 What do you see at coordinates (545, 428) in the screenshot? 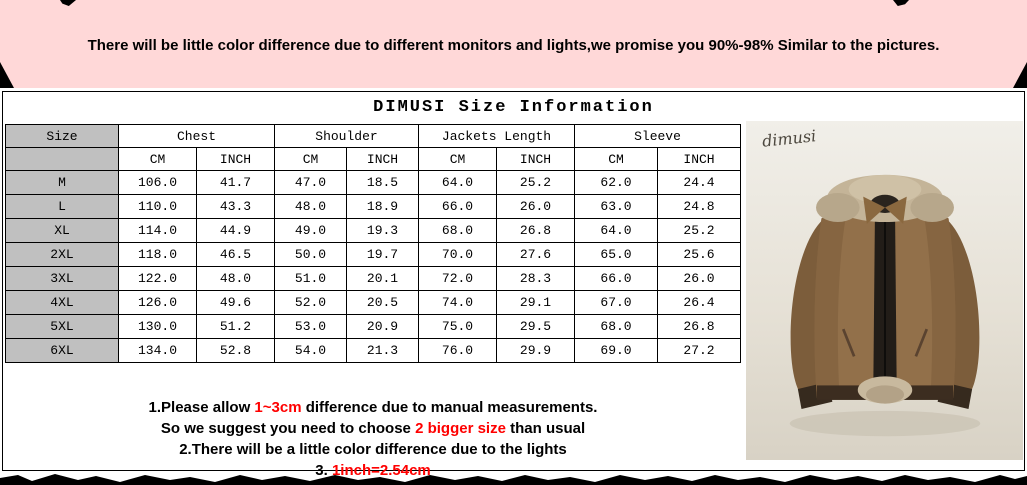
I see `note-text: than usual` at bounding box center [545, 428].